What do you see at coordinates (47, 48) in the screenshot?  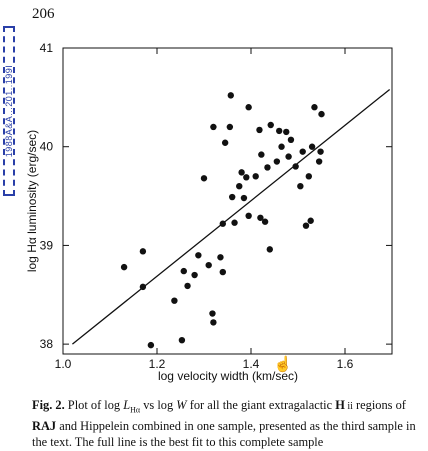 I see `y-tick-label: 41` at bounding box center [47, 48].